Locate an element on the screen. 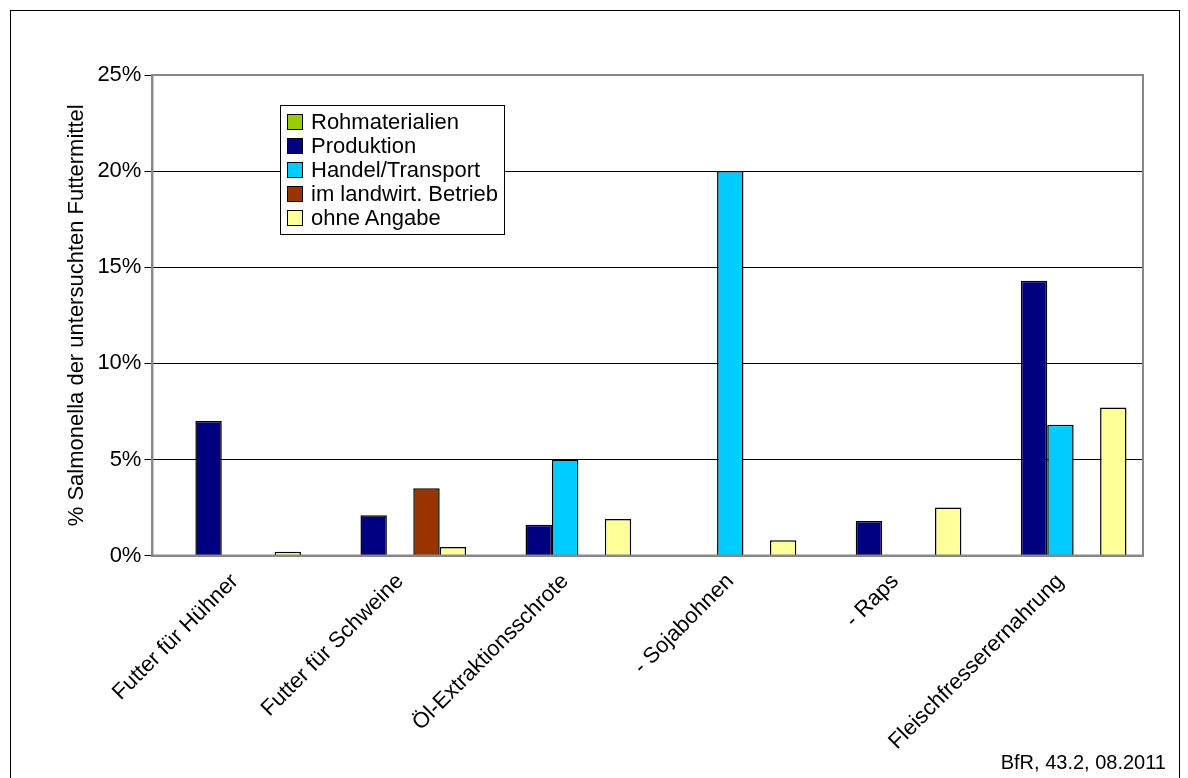  y-tick-label: 20% is located at coordinates (119, 170).